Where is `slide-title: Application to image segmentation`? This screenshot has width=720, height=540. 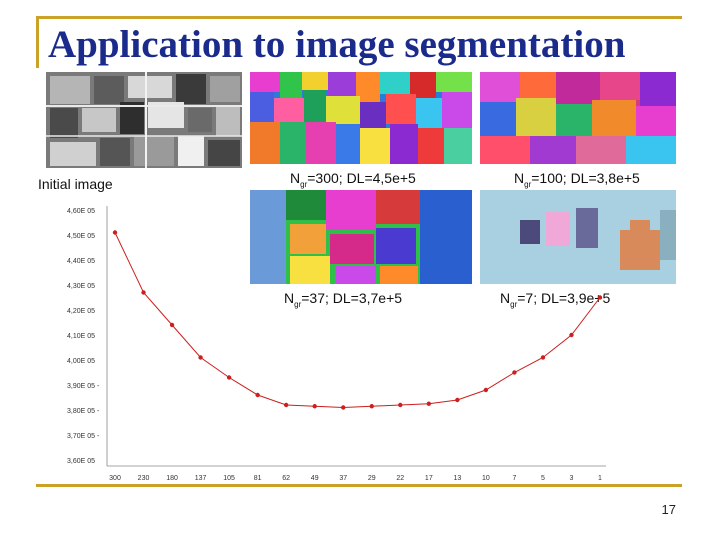
slide-title: Application to image segmentation is located at coordinates (337, 44).